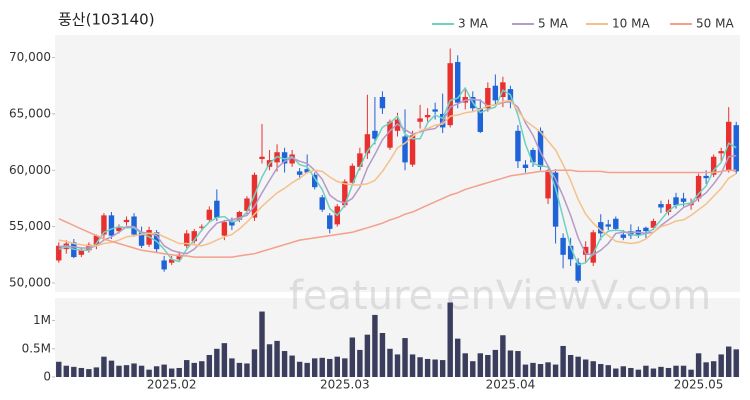 Image resolution: width=750 pixels, height=400 pixels. What do you see at coordinates (42, 320) in the screenshot?
I see `volume-tick-label: 1M` at bounding box center [42, 320].